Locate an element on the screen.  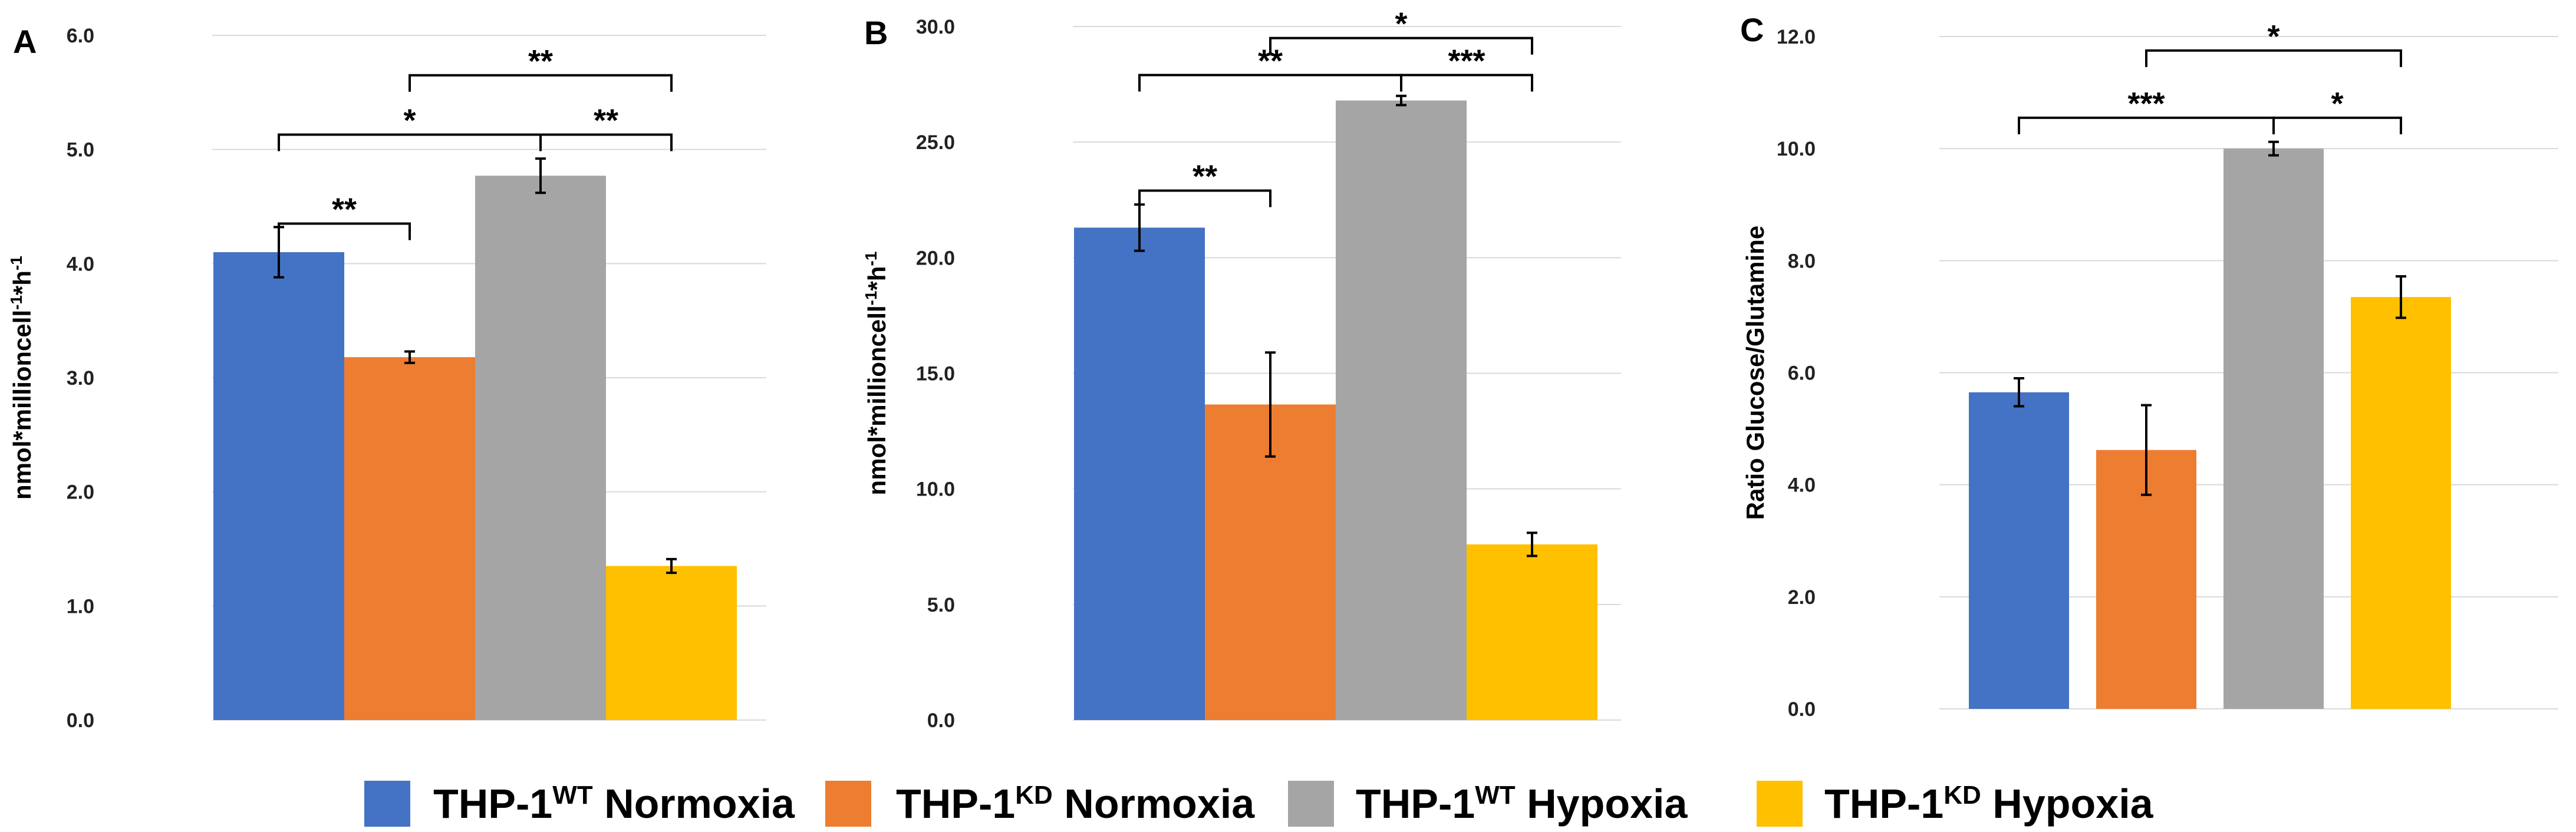
legend-label: THP-1WT Normoxia is located at coordinates (614, 804).